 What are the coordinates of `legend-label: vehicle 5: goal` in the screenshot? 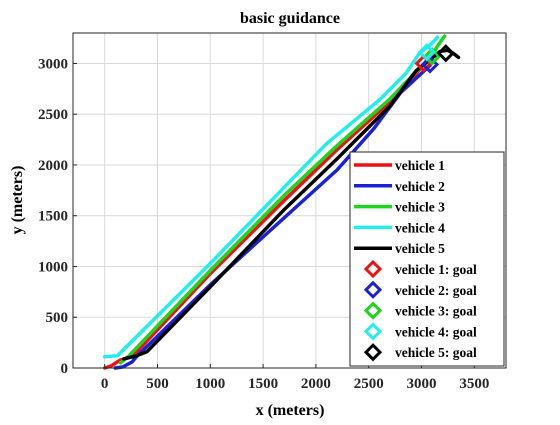 It's located at (436, 352).